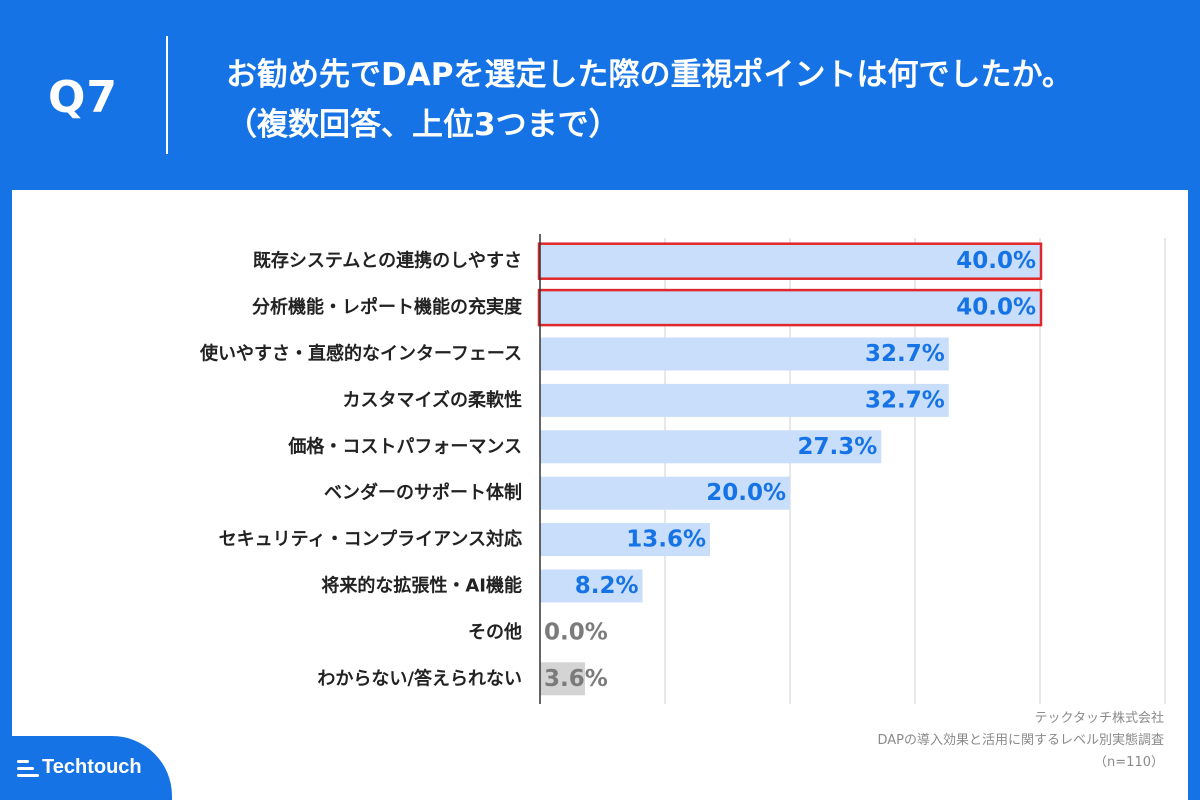  I want to click on value-label: 8.2%, so click(607, 586).